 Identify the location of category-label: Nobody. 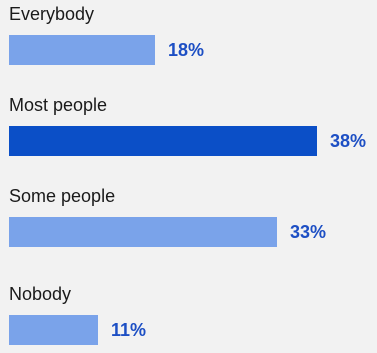
(40, 294).